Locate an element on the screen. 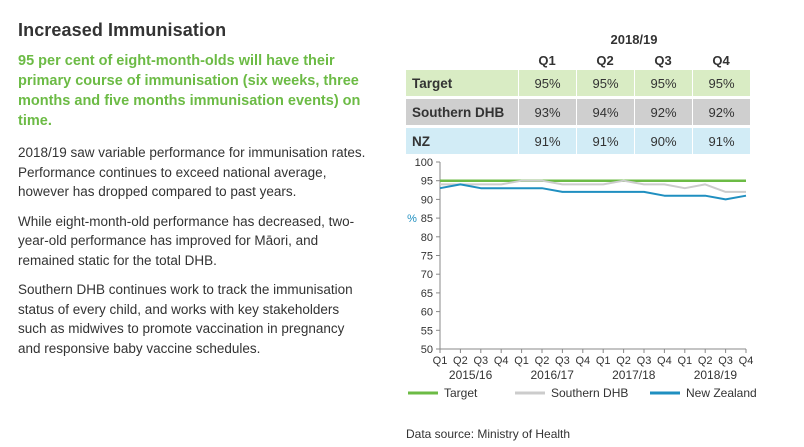 Image resolution: width=804 pixels, height=447 pixels. y-tick-label: 55 is located at coordinates (427, 331).